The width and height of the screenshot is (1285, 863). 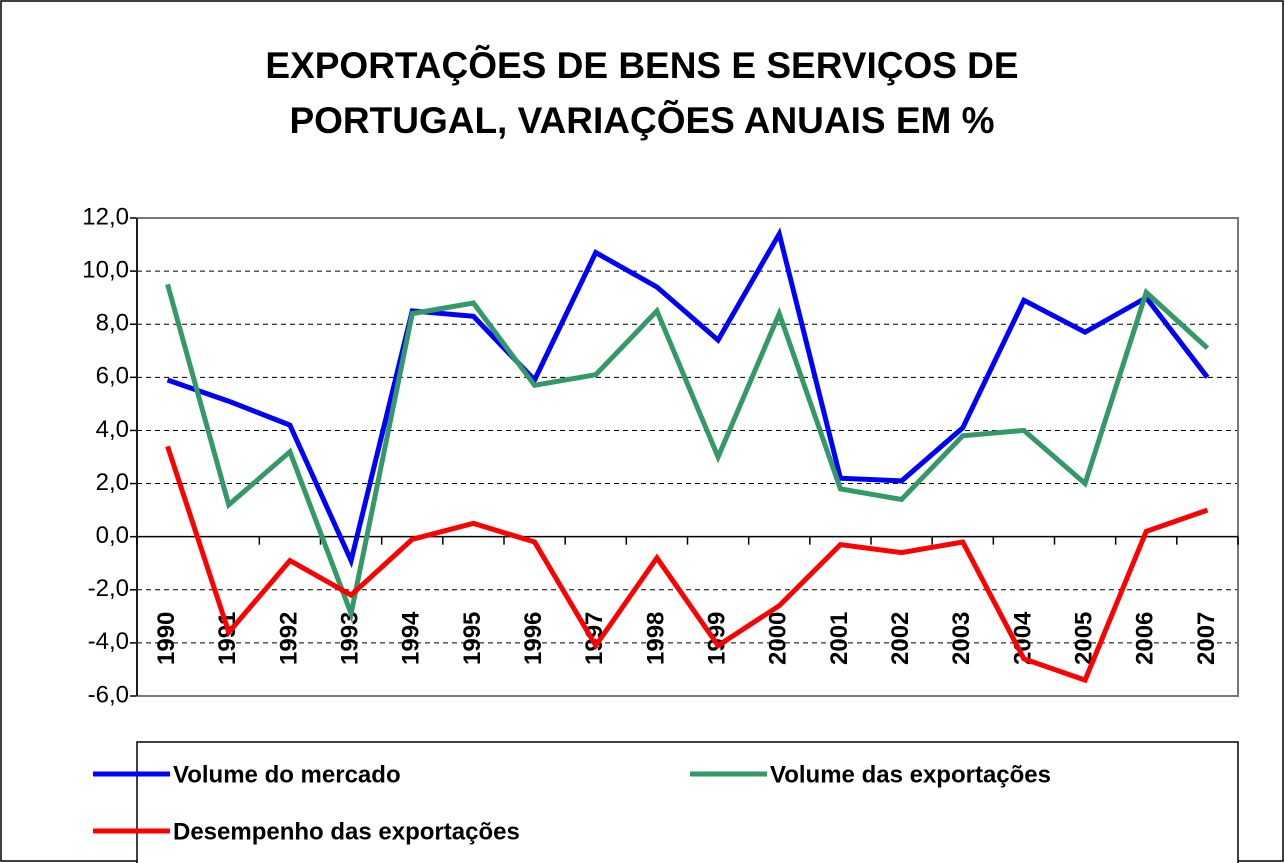 What do you see at coordinates (900, 638) in the screenshot?
I see `x-tick-label: 2002` at bounding box center [900, 638].